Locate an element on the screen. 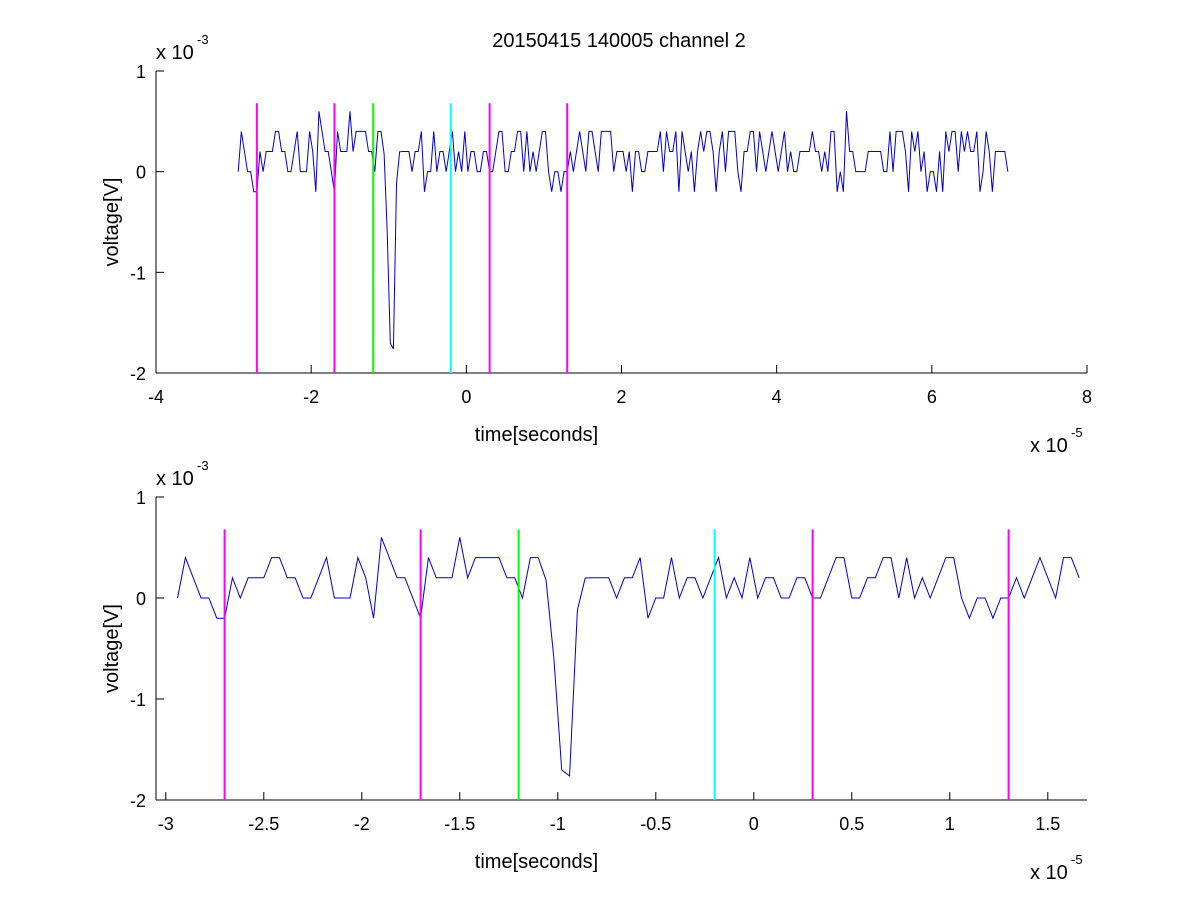 The image size is (1200, 901). x-tick-label: 1.5 is located at coordinates (1047, 824).